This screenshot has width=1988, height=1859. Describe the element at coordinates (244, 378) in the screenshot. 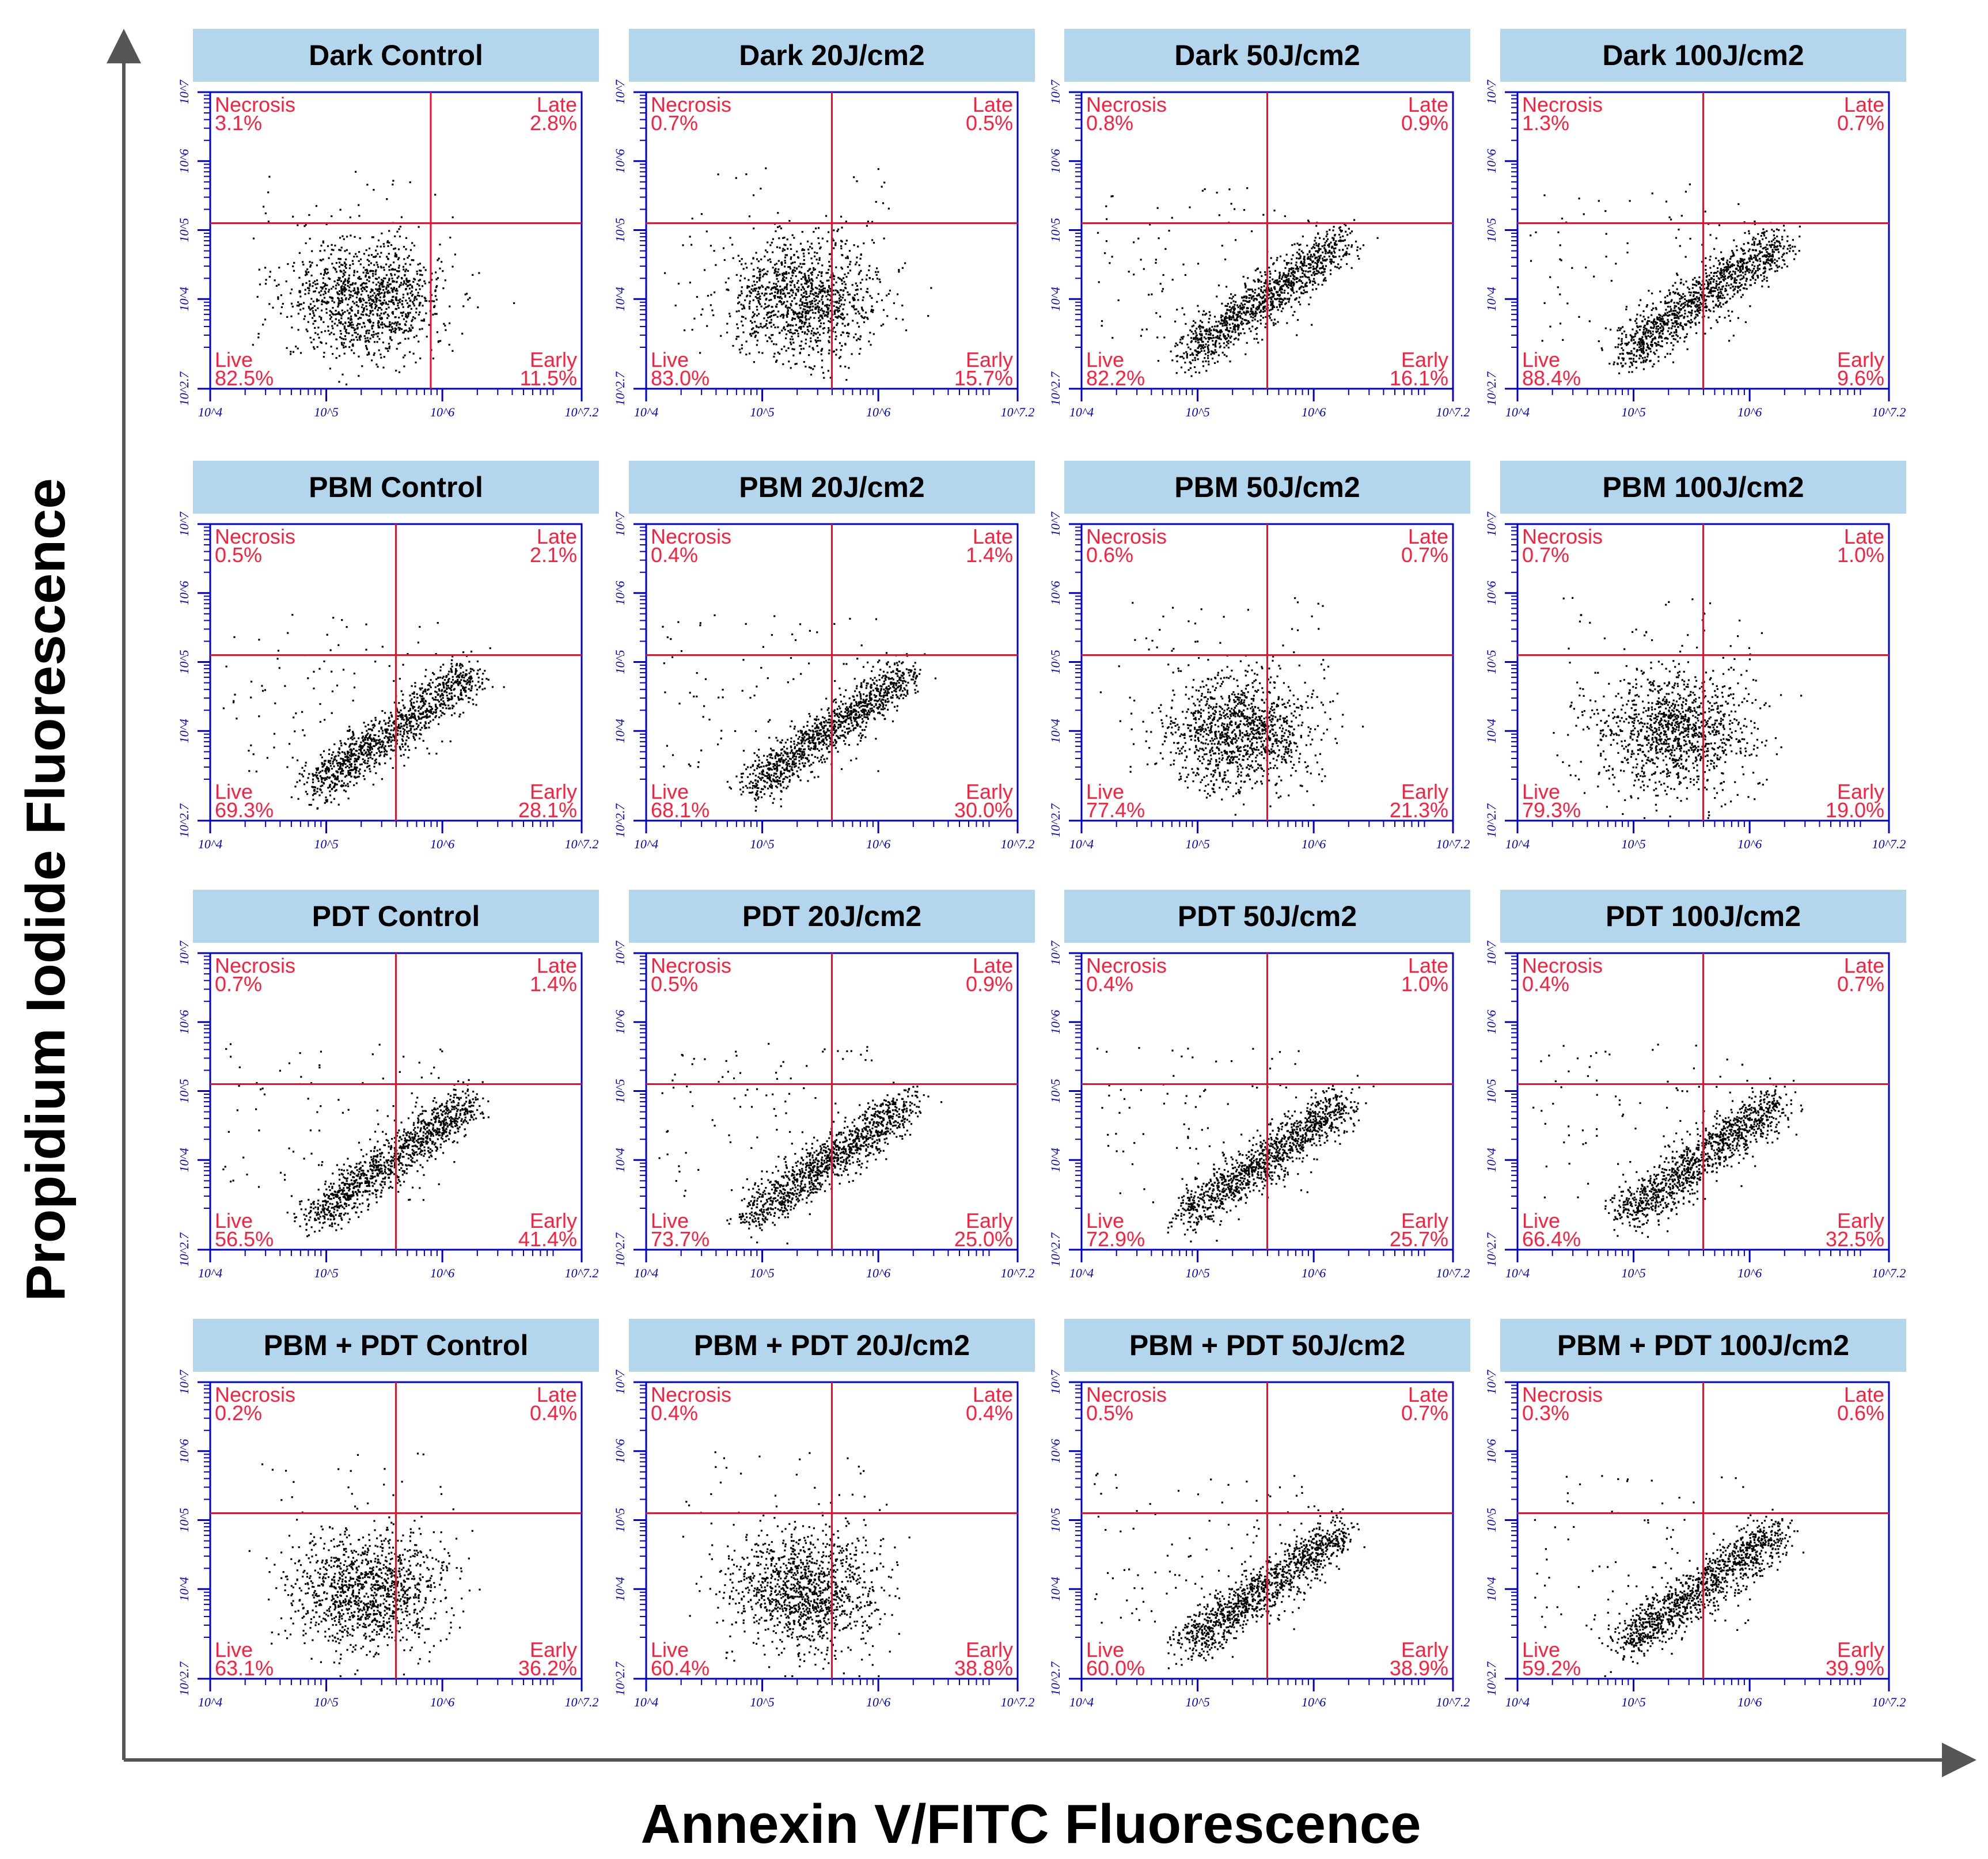

I see `quadrant-live-value: 82.5%` at that location.